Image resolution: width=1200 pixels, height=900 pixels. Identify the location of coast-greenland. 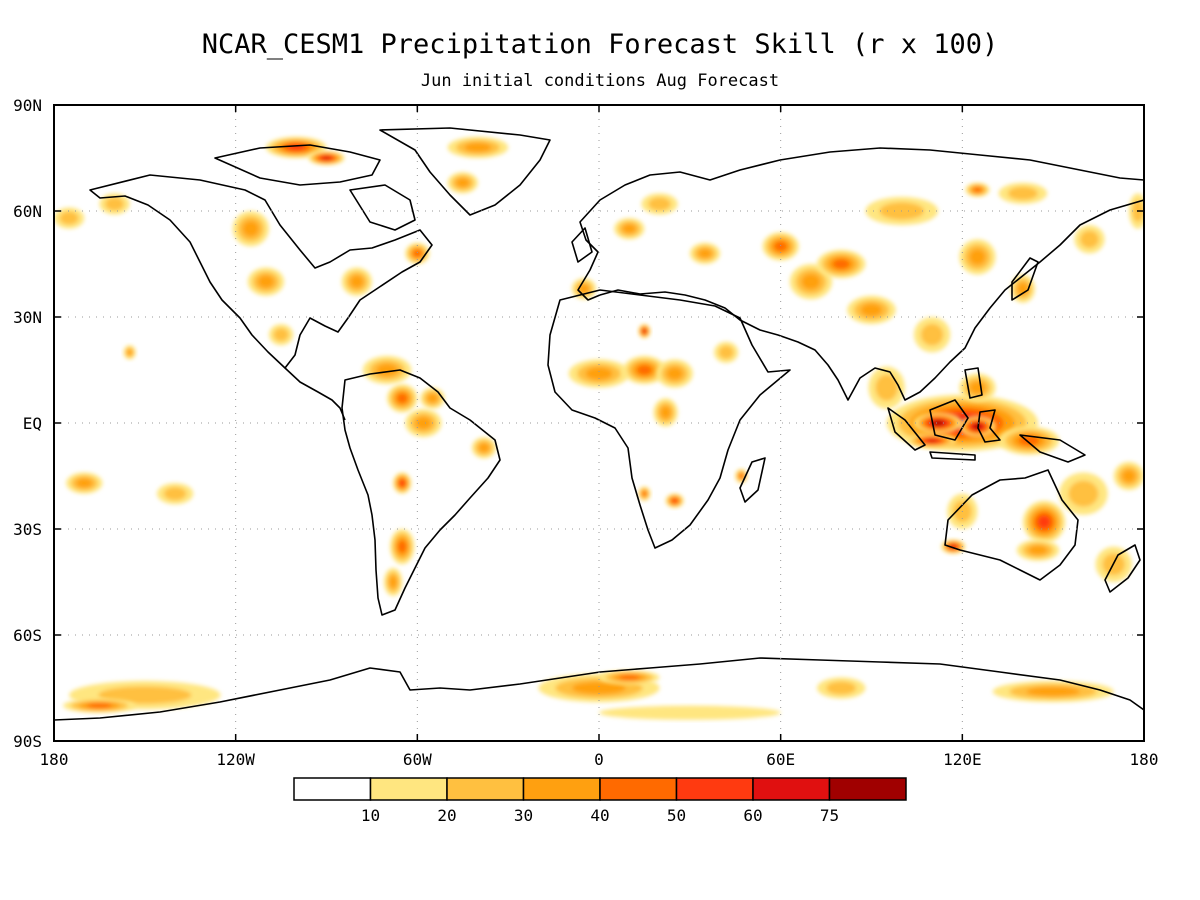
(465, 171).